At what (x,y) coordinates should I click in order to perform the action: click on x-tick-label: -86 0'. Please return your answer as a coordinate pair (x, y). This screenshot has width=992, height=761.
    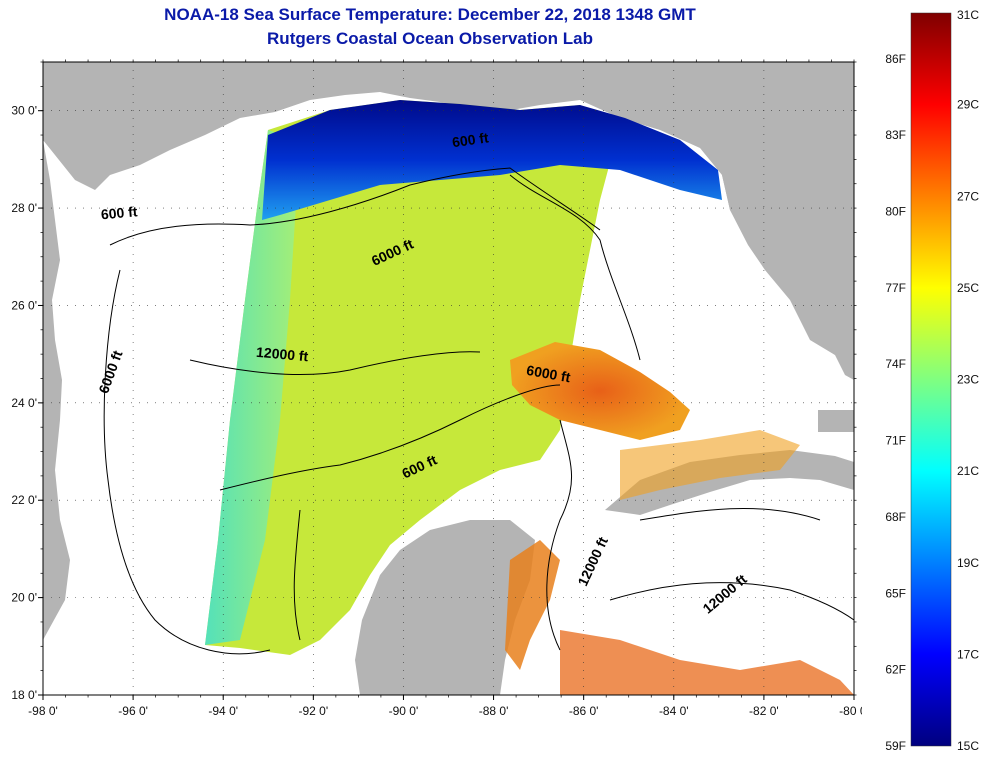
    Looking at the image, I should click on (584, 711).